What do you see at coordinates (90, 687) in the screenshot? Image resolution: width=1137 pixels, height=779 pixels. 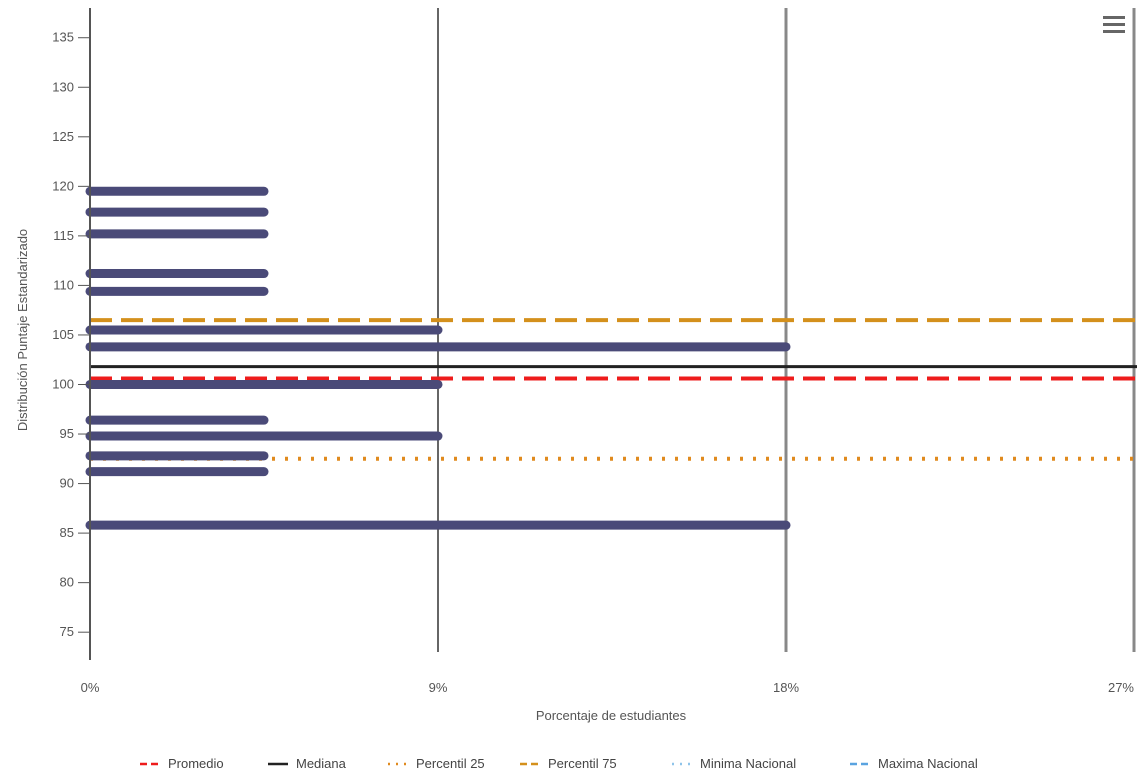 I see `x-tick-label: 0%` at bounding box center [90, 687].